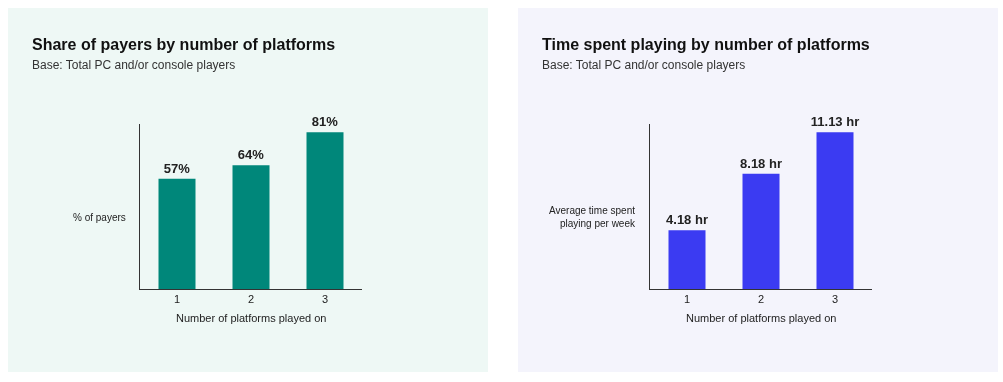 The image size is (1003, 382). I want to click on y-axis-title: Average time spent playing per week, so click(592, 217).